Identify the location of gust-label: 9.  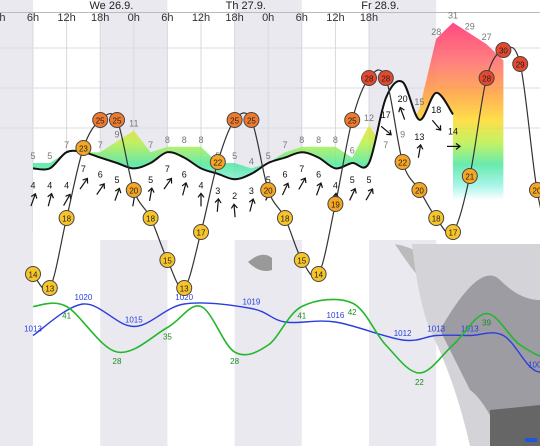
(116, 134).